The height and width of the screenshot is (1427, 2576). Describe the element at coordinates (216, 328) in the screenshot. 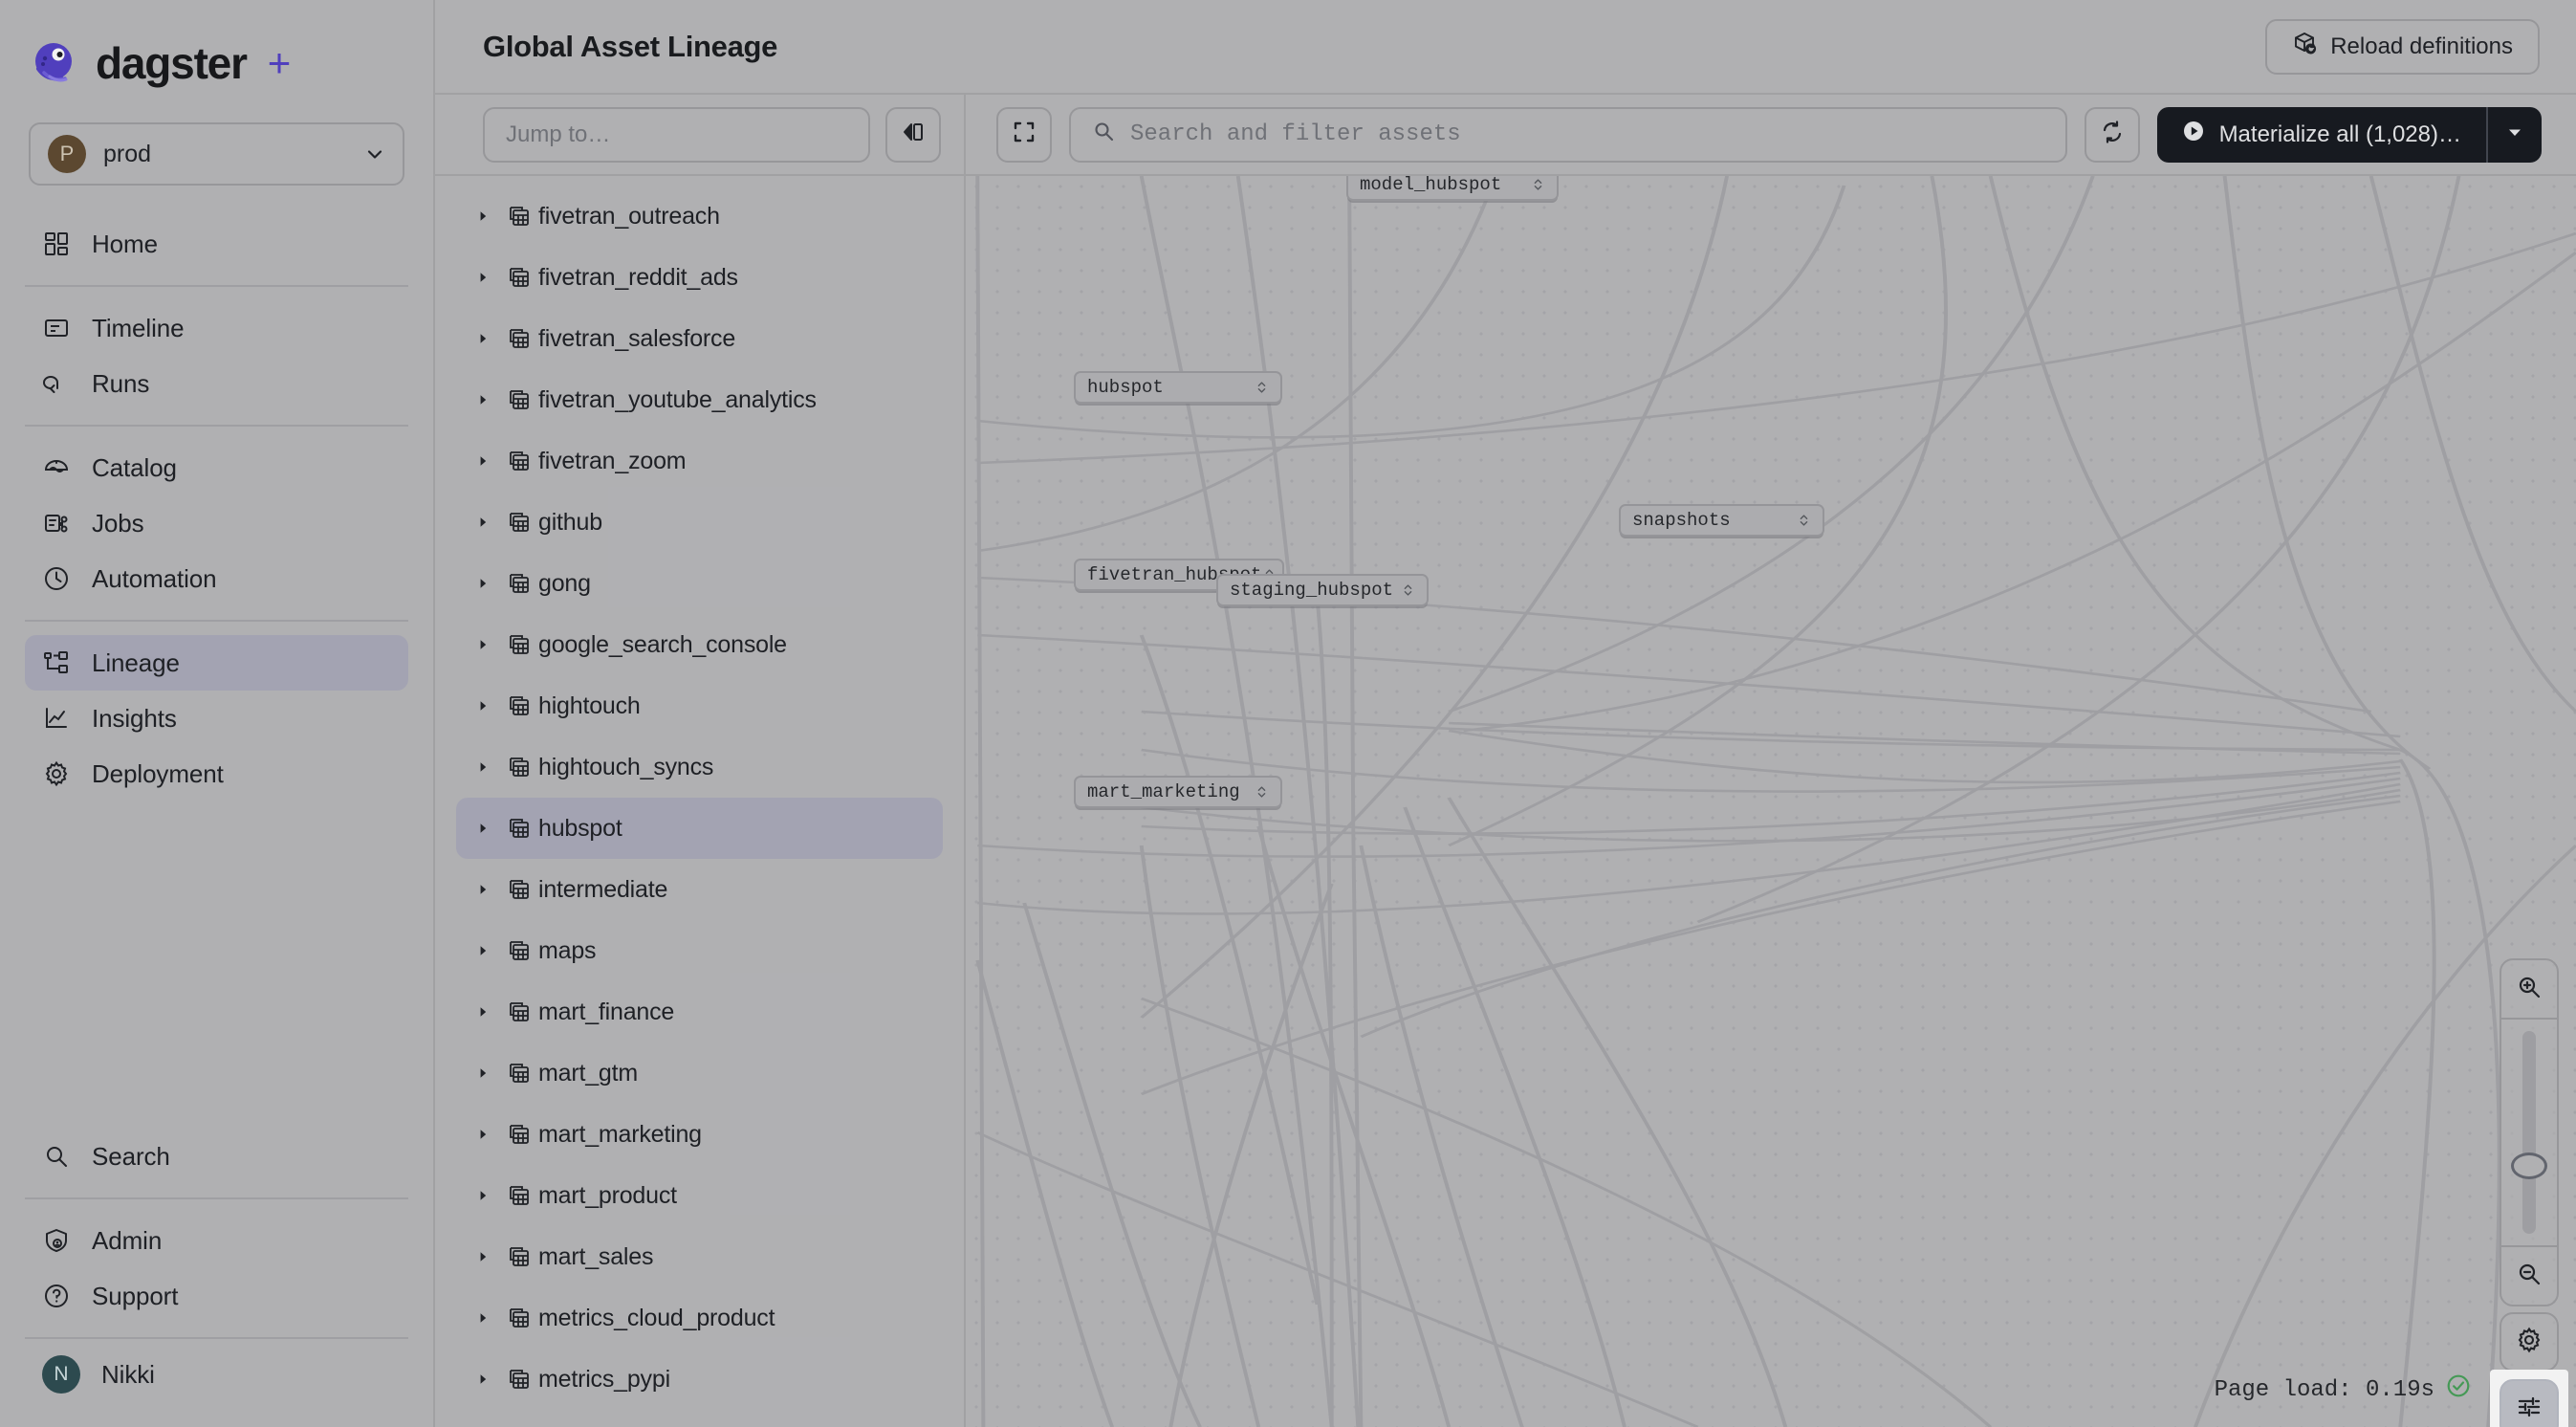

I see `sidebar-item-timeline: Timeline` at that location.